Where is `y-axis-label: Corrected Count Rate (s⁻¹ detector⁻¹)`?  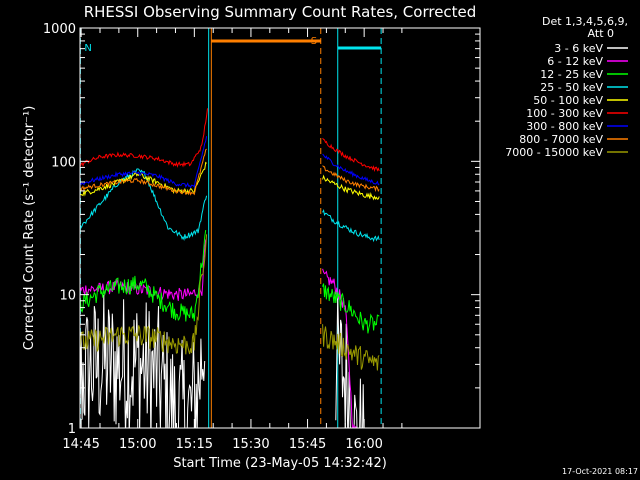 y-axis-label: Corrected Count Rate (s⁻¹ detector⁻¹) is located at coordinates (29, 228).